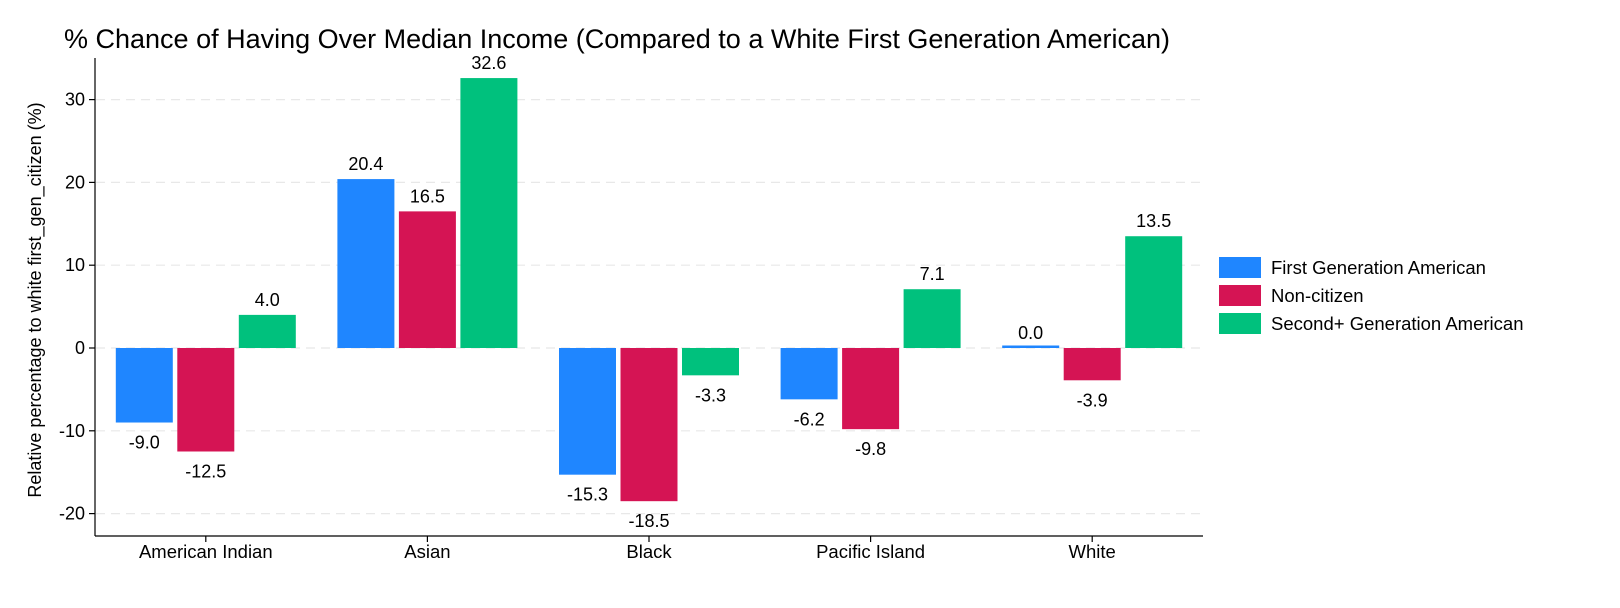 This screenshot has height=608, width=1620. I want to click on data-label: 0.0, so click(1030, 333).